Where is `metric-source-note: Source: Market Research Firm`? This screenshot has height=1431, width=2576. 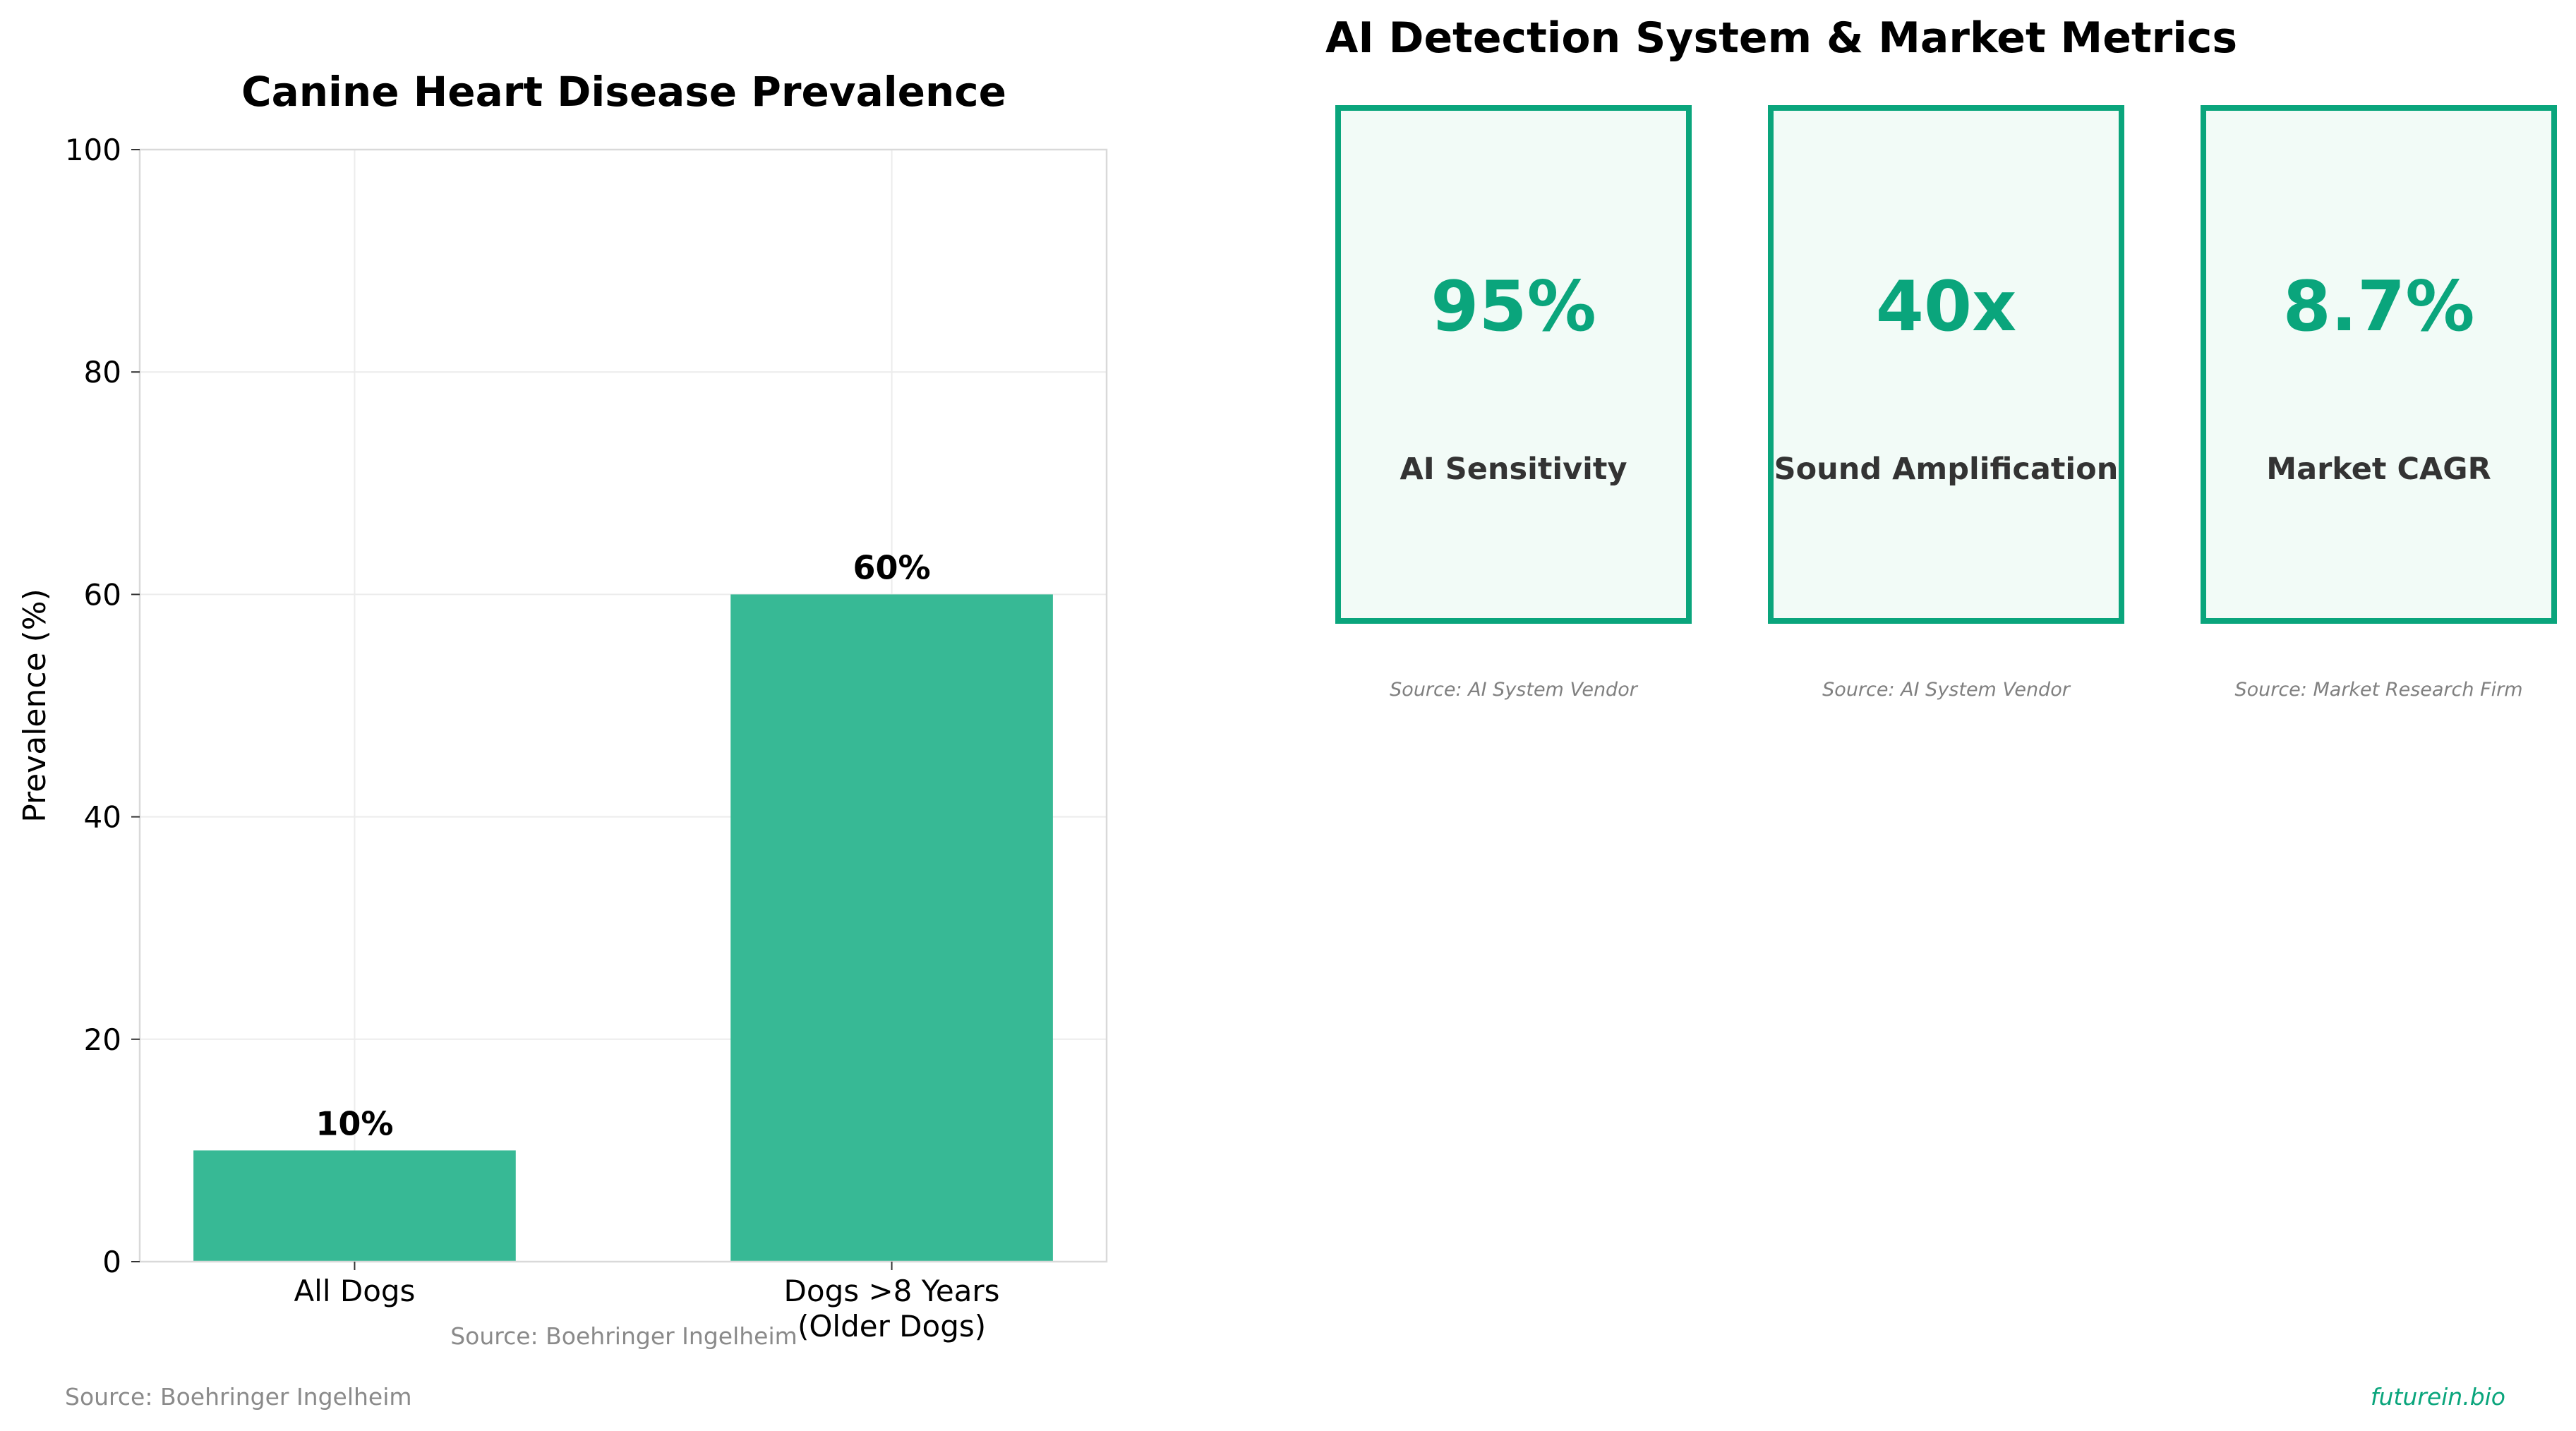 metric-source-note: Source: Market Research Firm is located at coordinates (2378, 690).